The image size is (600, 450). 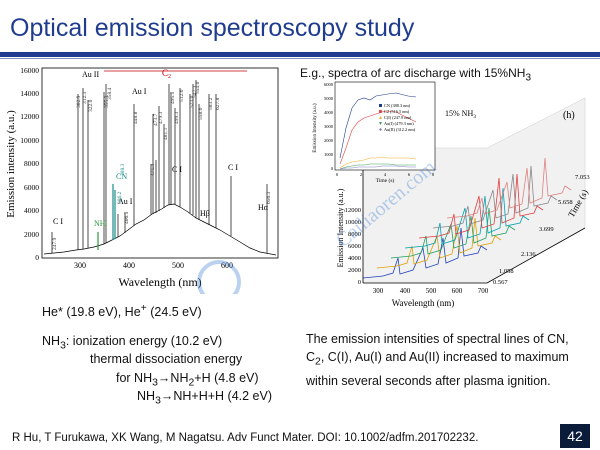 I want to click on nh3-dissociation-path-2: NH3→NH+H+H (4.2 eV), so click(x=205, y=398).